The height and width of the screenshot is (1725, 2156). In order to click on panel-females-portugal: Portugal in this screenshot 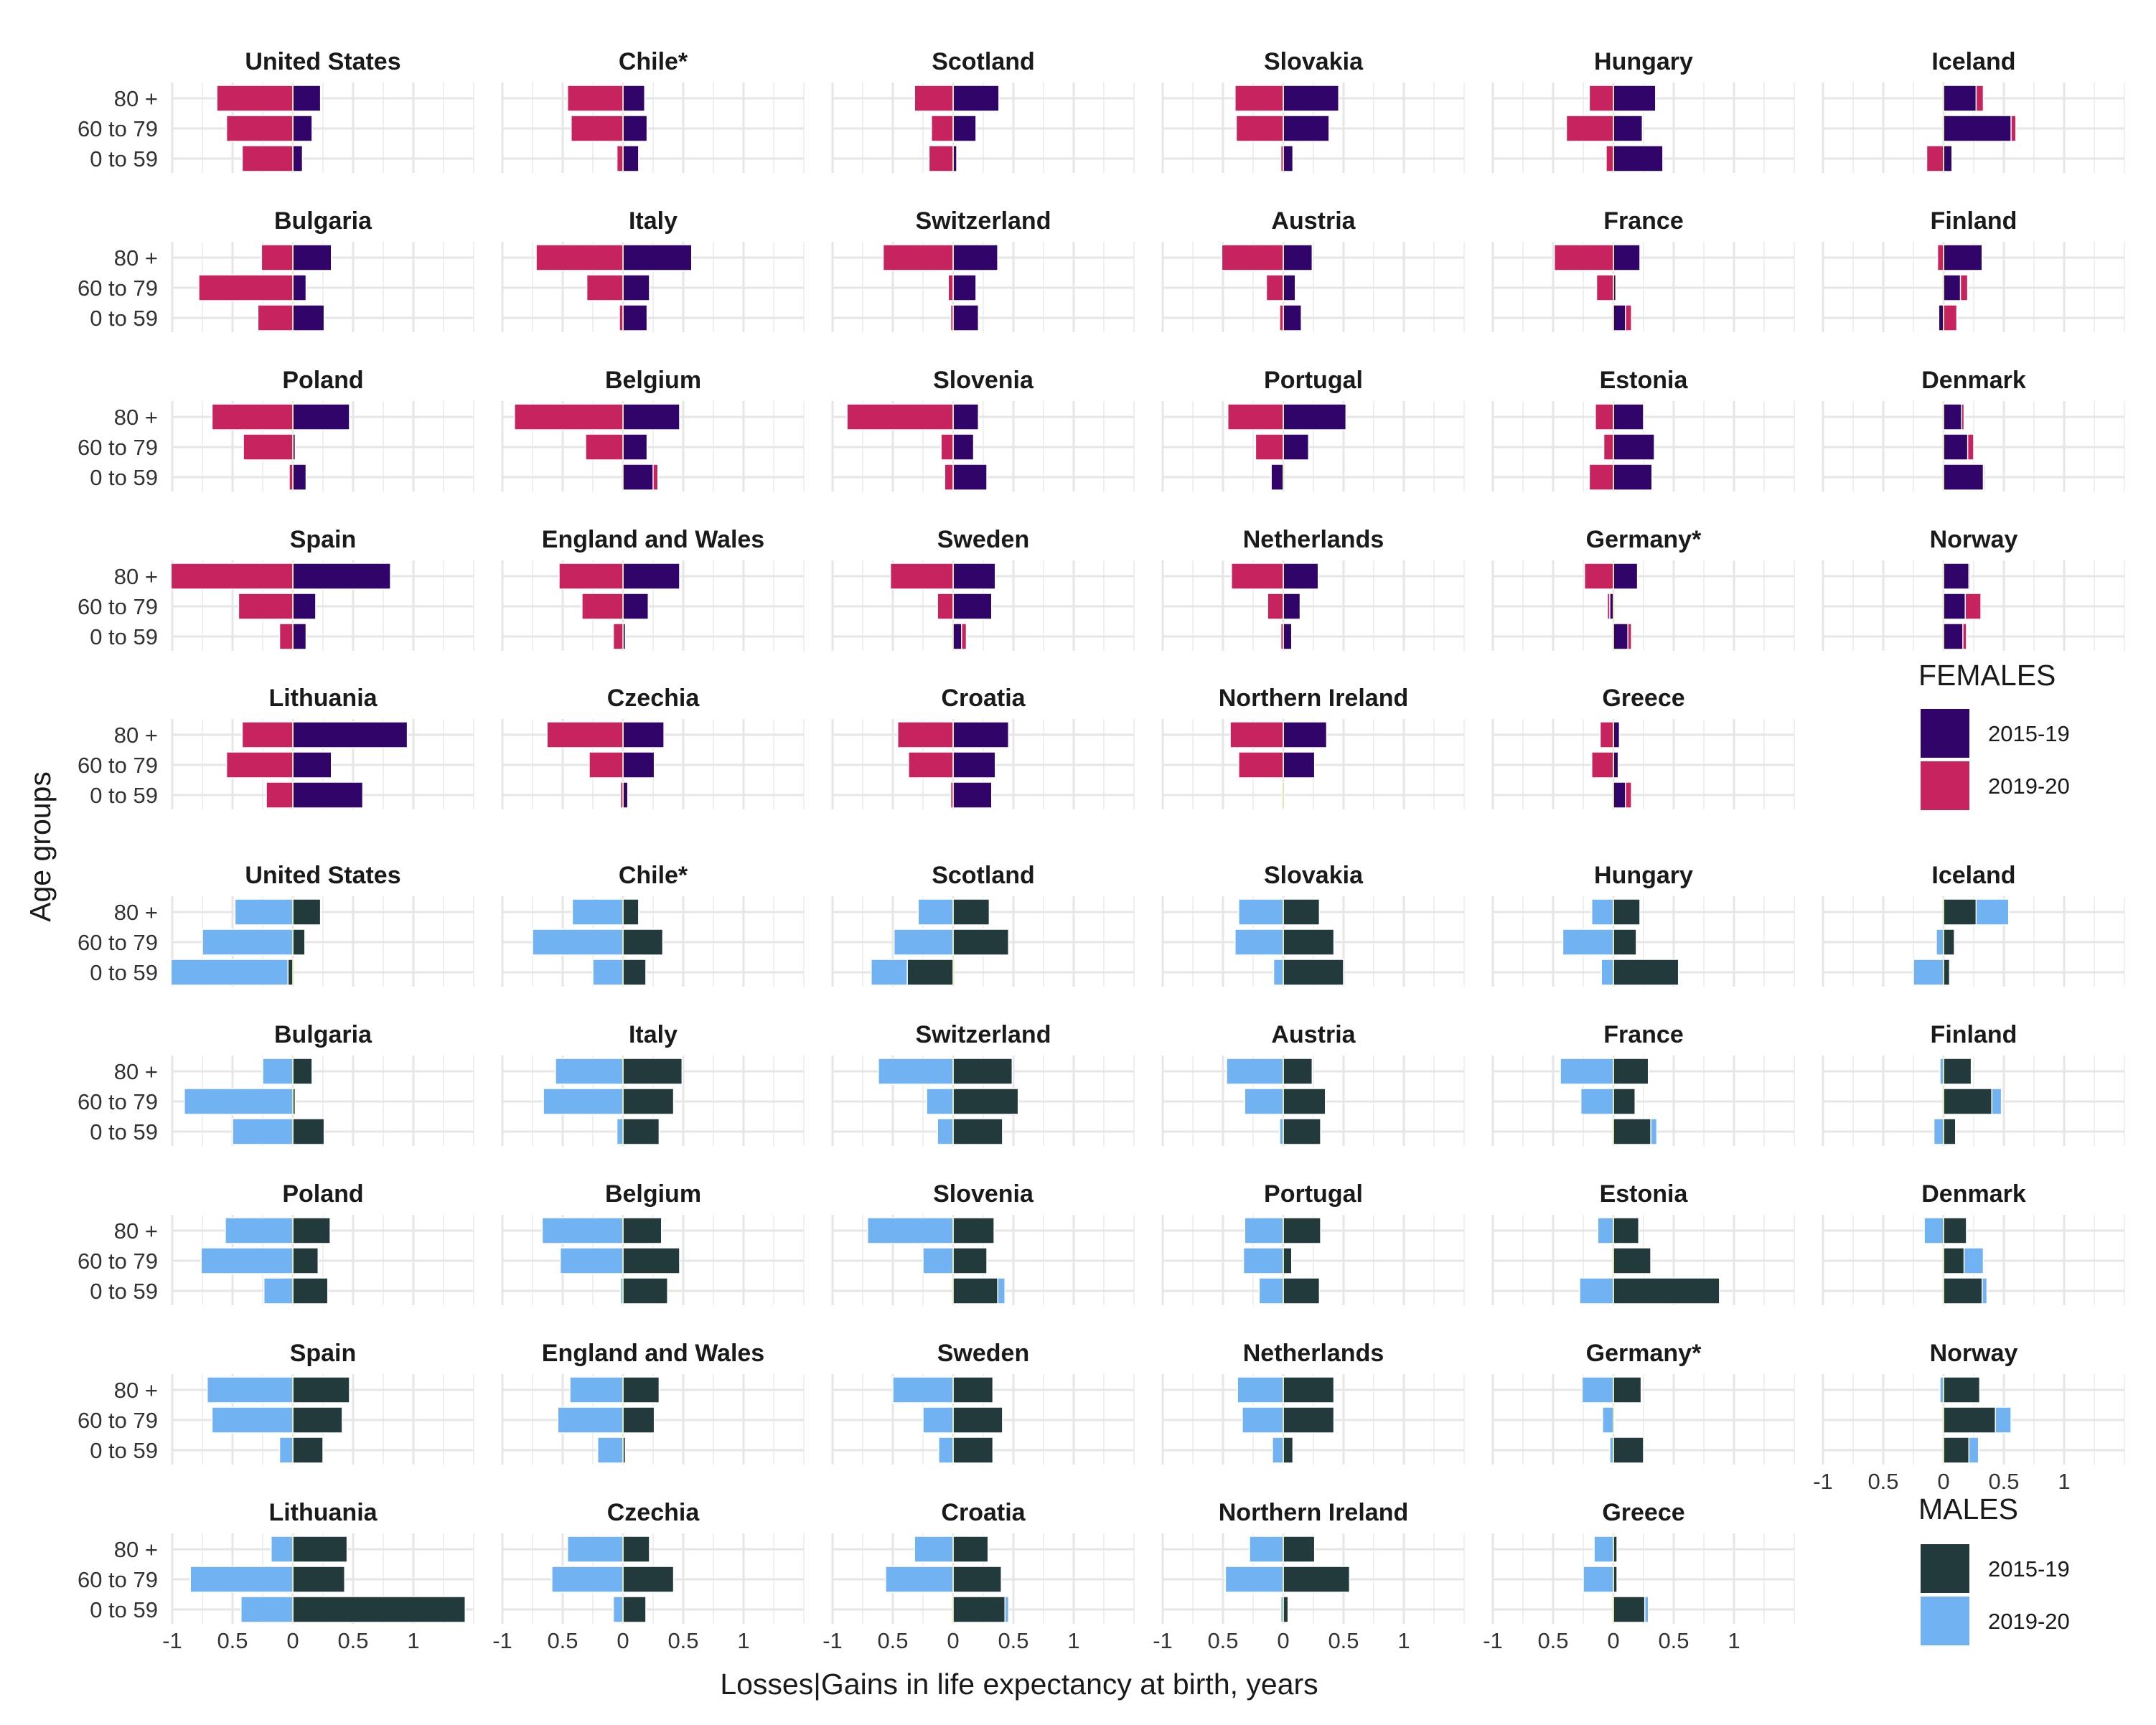, I will do `click(1313, 429)`.